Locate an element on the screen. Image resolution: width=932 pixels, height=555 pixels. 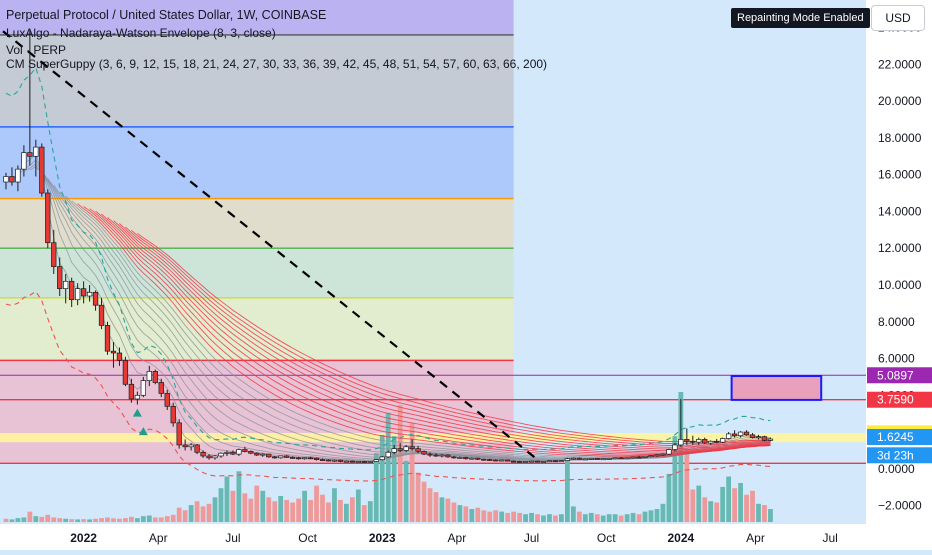
currency-selector-button: USD is located at coordinates (898, 18).